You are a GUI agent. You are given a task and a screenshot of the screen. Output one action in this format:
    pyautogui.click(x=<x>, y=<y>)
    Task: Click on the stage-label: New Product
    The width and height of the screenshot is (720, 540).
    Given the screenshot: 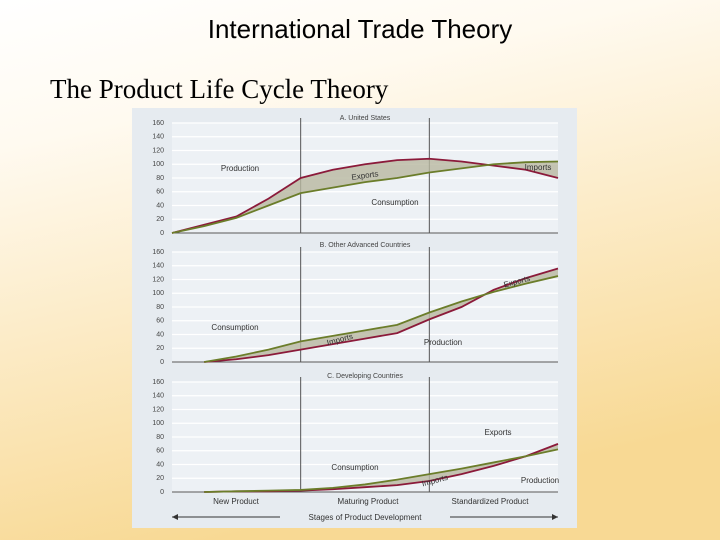 What is the action you would take?
    pyautogui.click(x=236, y=501)
    